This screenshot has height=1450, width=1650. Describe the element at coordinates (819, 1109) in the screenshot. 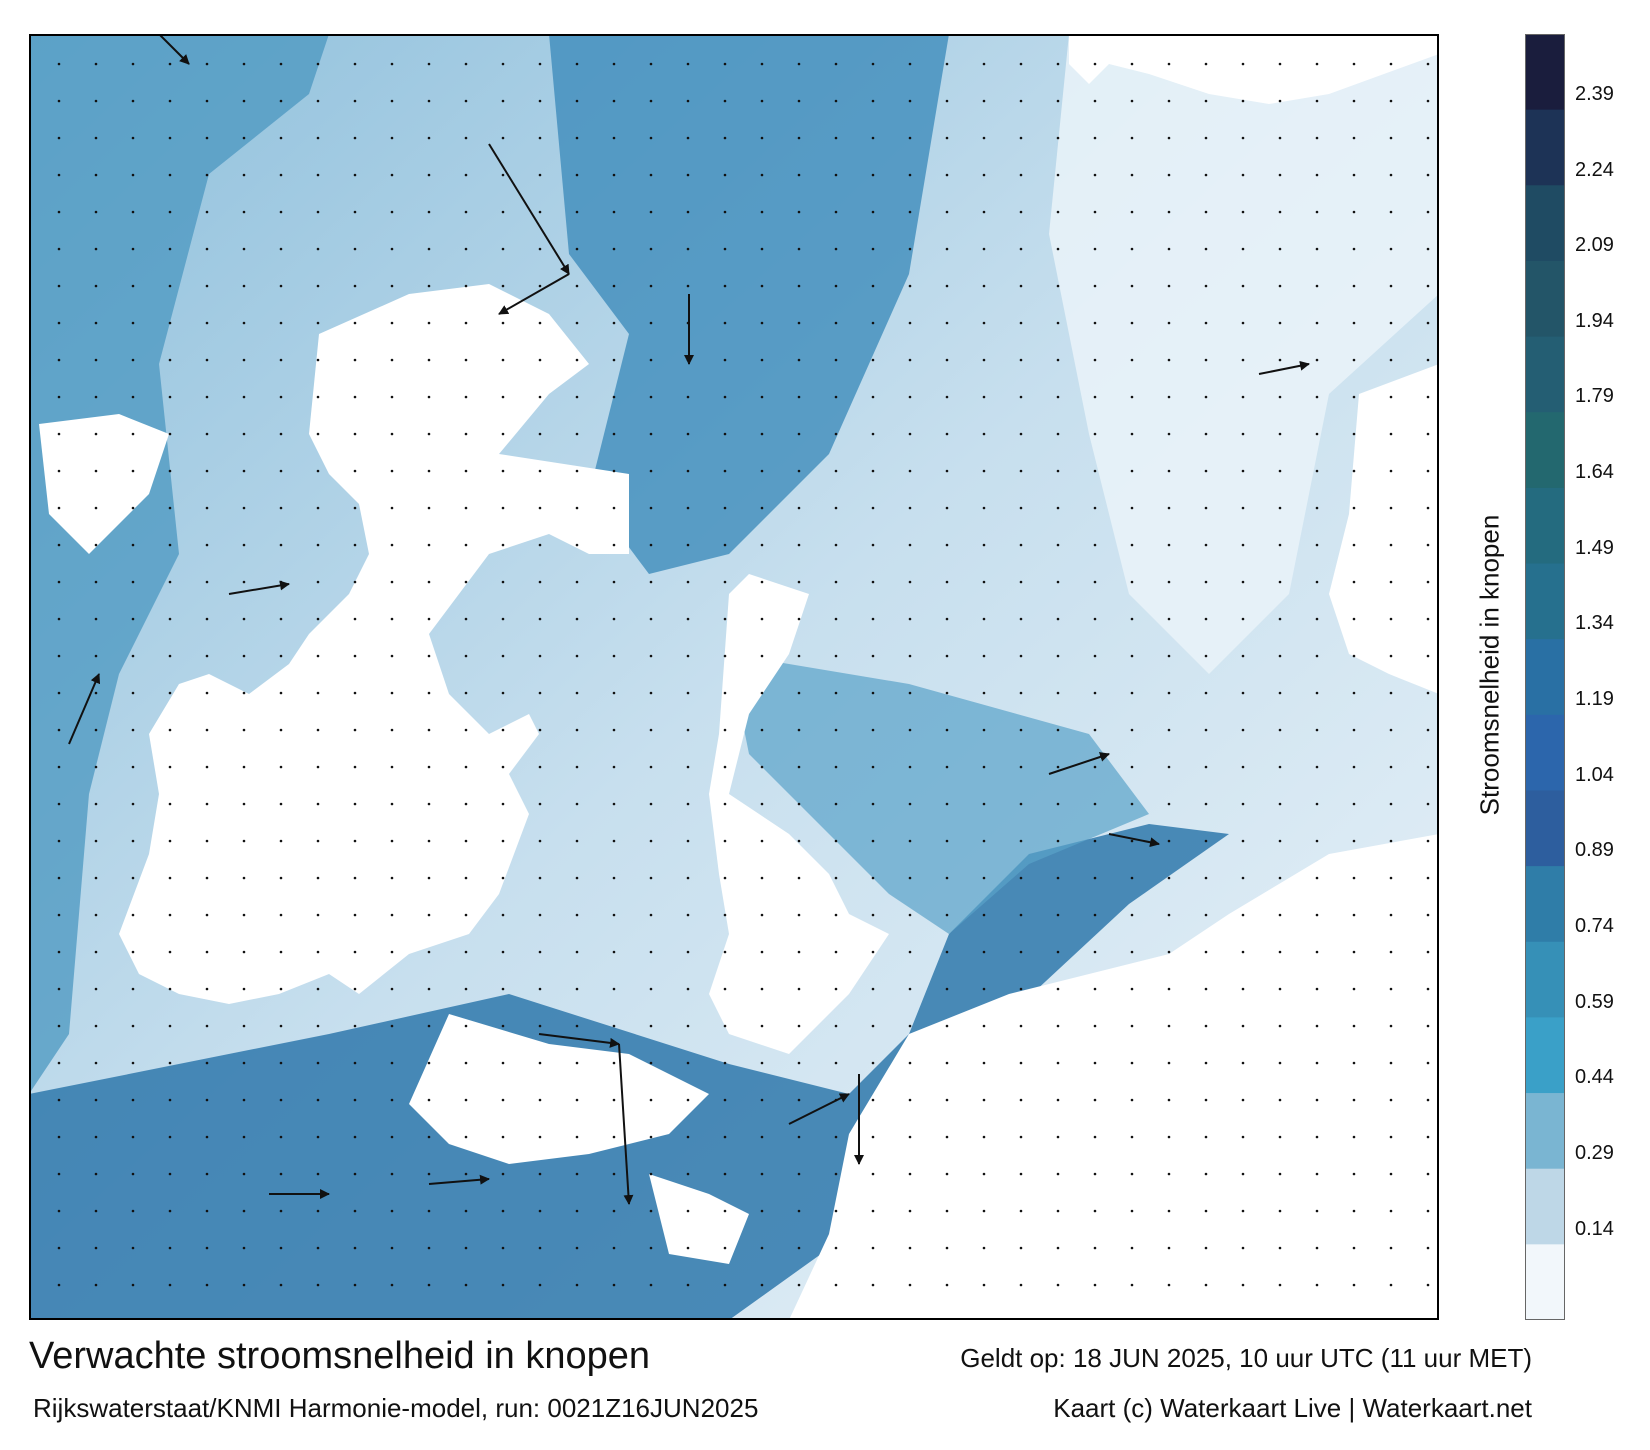

I see `current-arrow` at that location.